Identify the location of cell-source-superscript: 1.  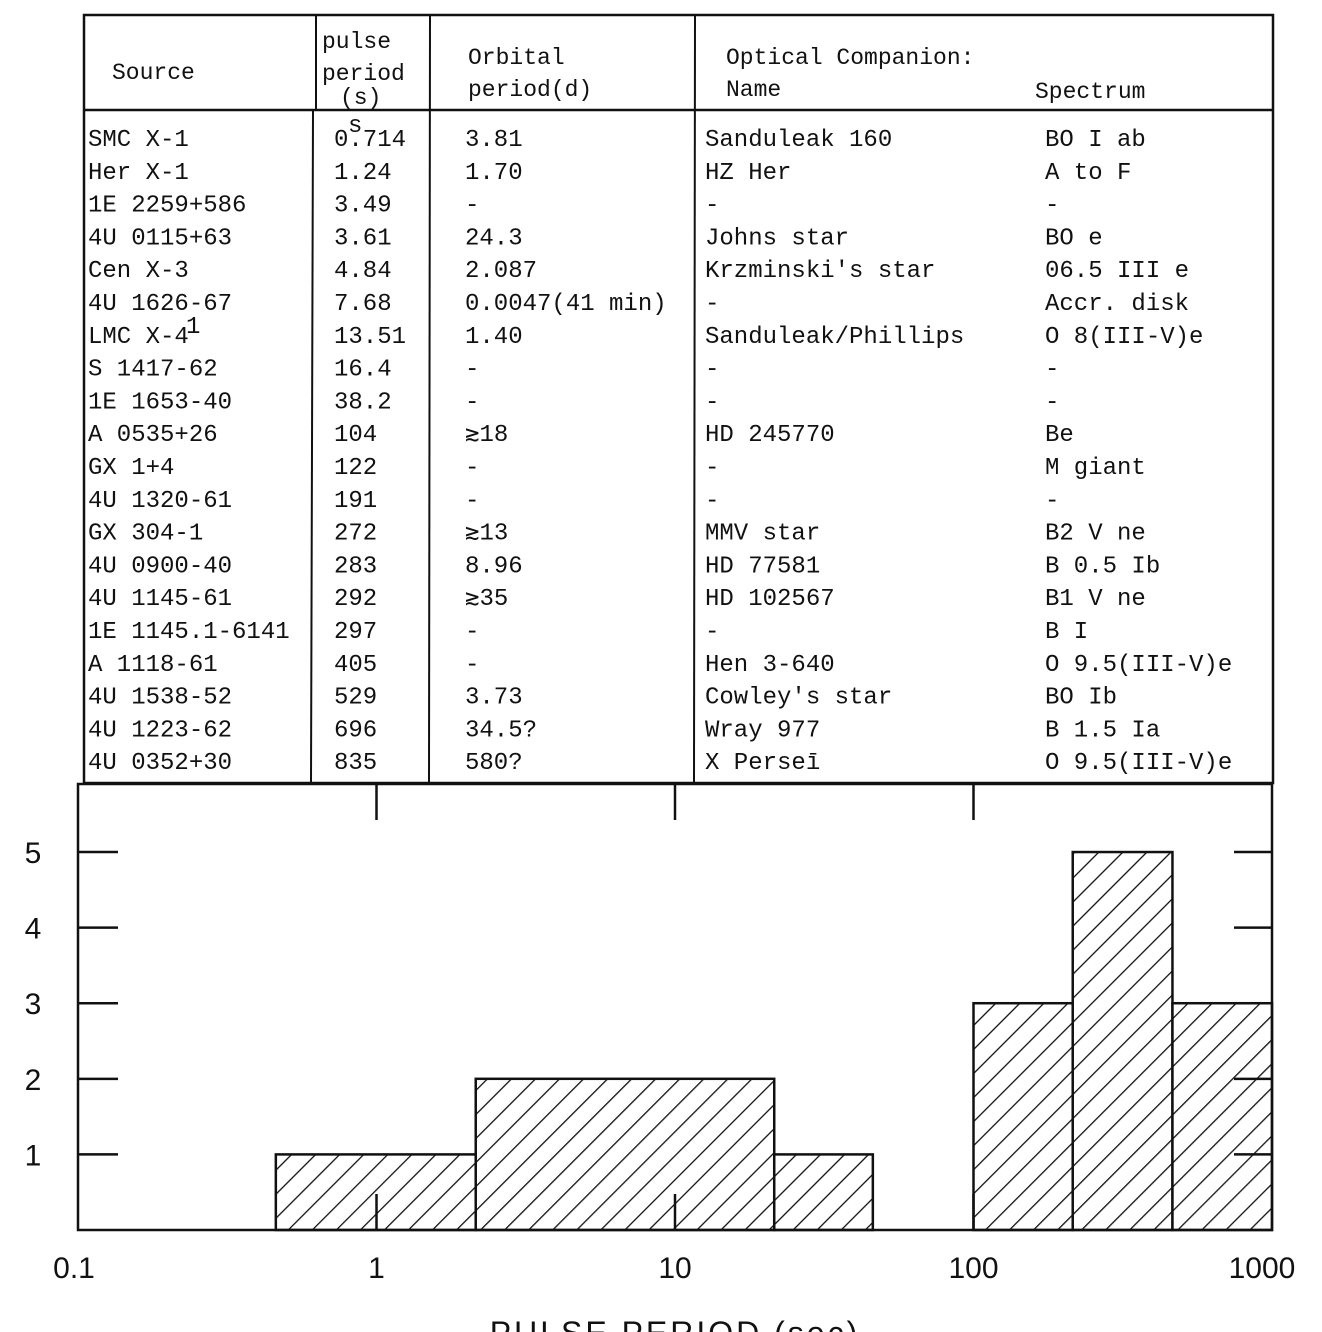
(193, 327).